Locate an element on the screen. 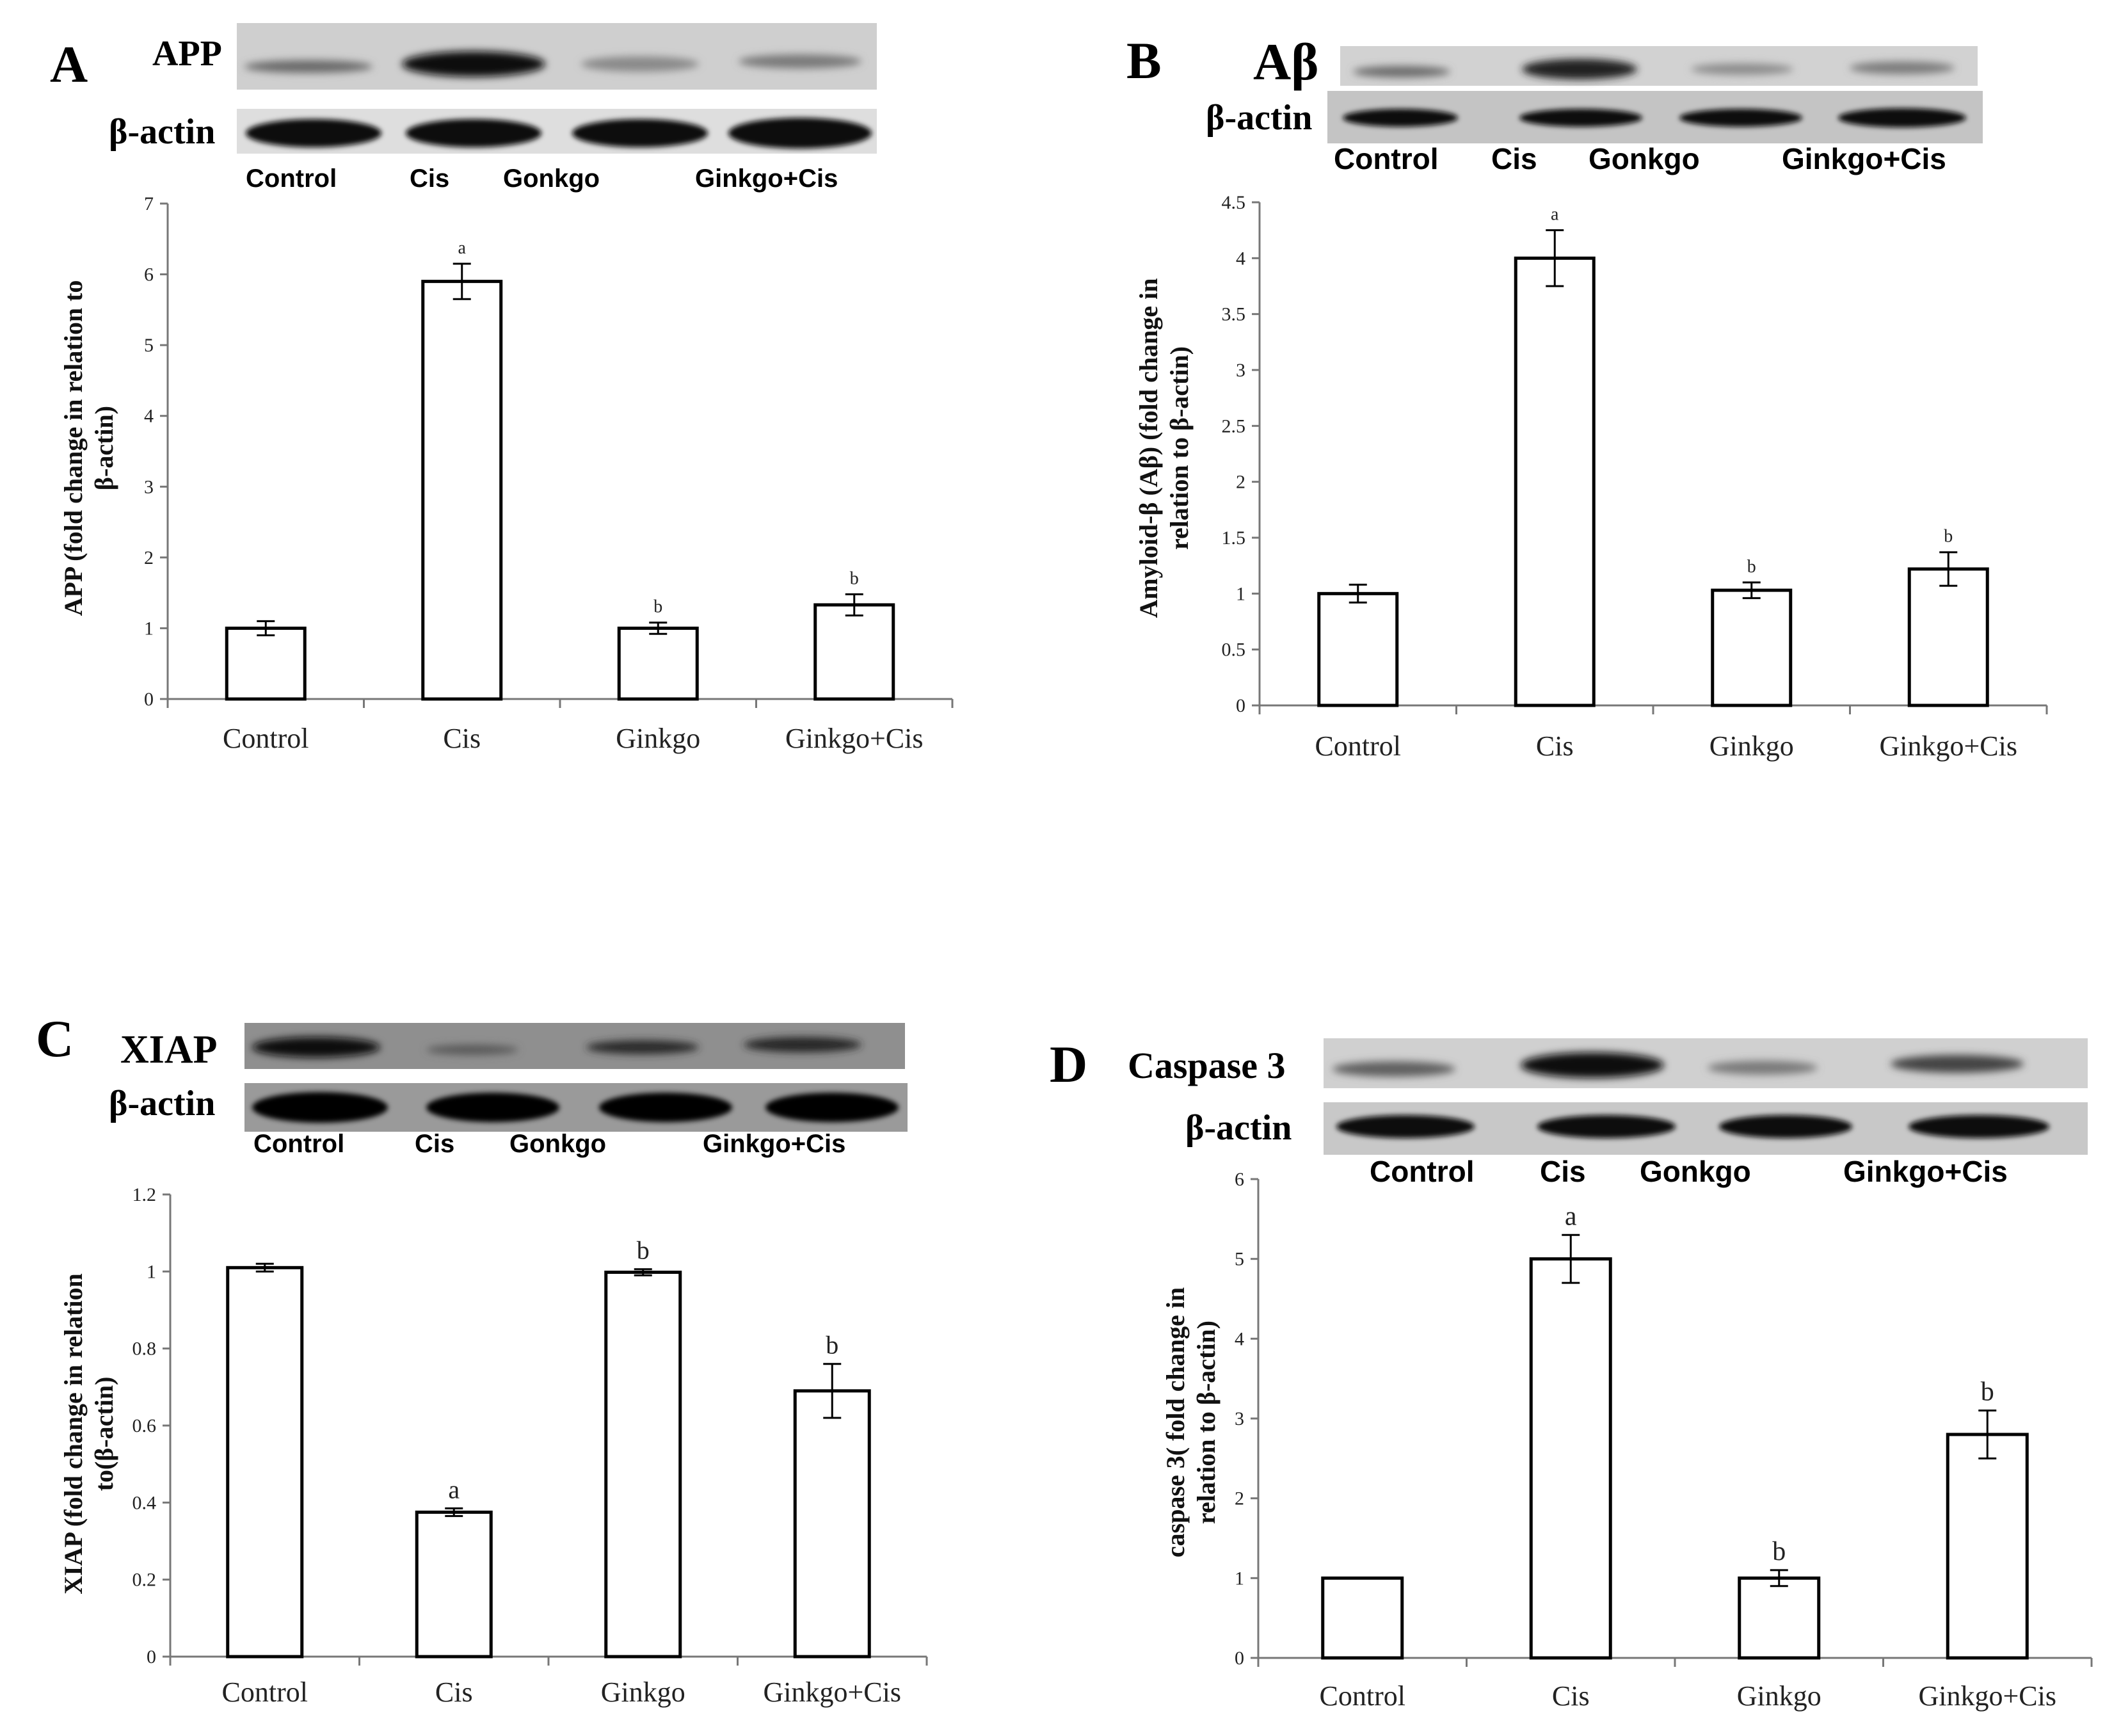  blot-c-lane-cis: Cis is located at coordinates (434, 1144).